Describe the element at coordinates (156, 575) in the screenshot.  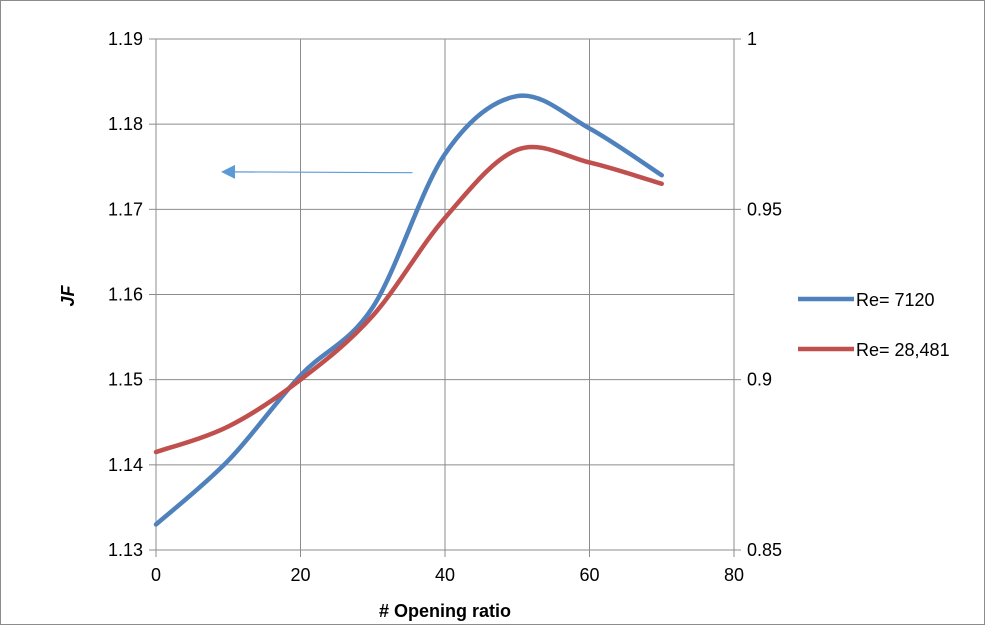
I see `x-tick-label: 0` at that location.